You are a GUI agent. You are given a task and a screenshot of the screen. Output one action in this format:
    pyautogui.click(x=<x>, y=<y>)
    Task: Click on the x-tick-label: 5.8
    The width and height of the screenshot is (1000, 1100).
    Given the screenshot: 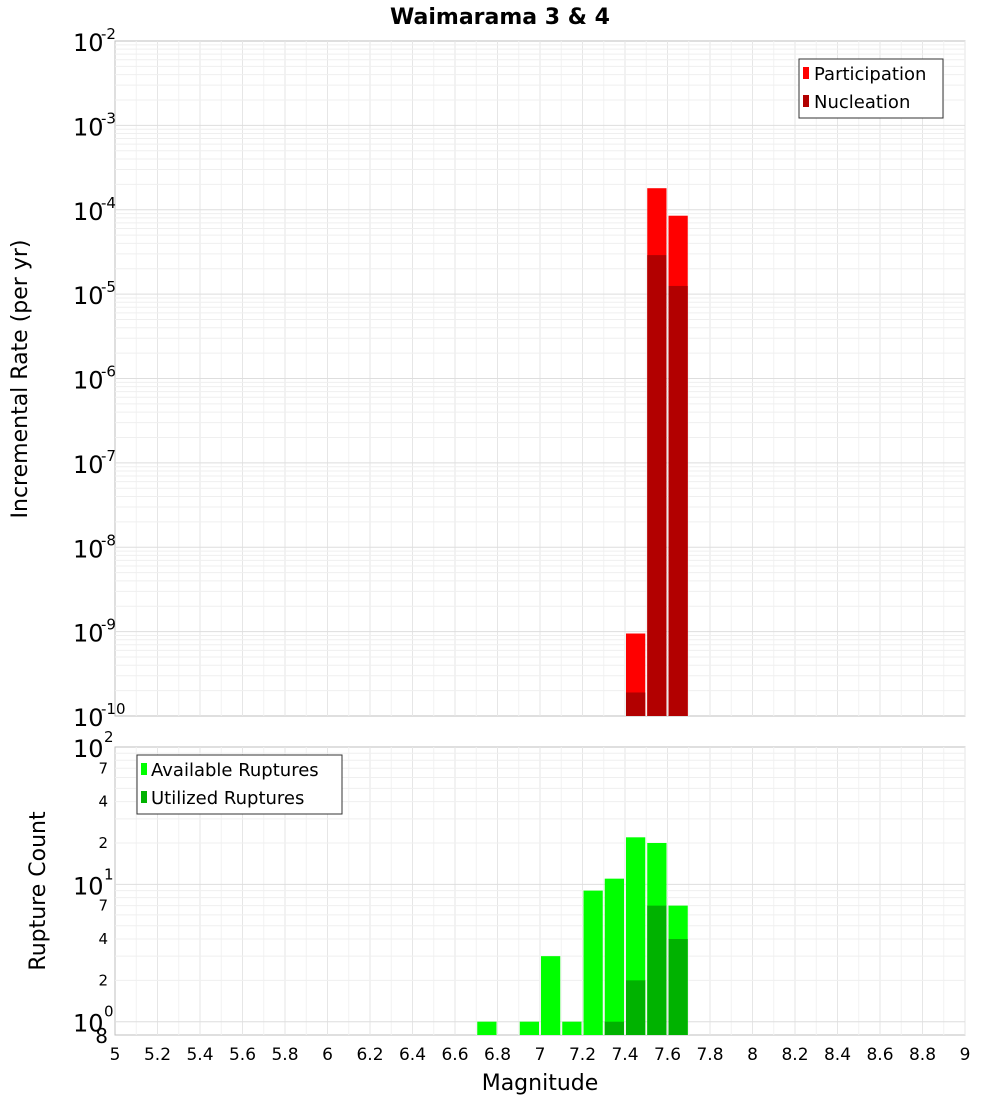 What is the action you would take?
    pyautogui.click(x=284, y=1055)
    